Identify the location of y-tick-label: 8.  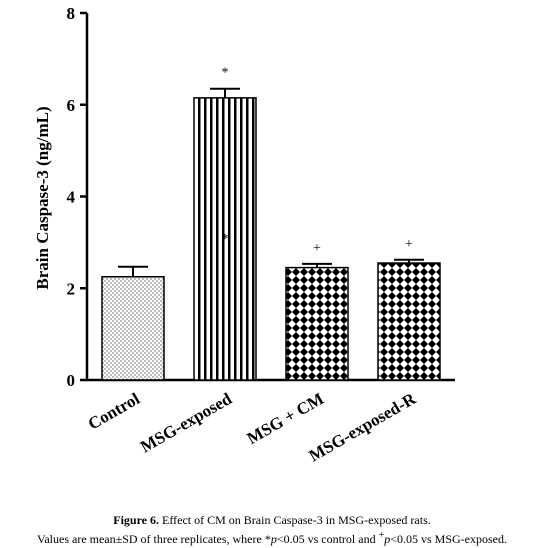
(71, 13).